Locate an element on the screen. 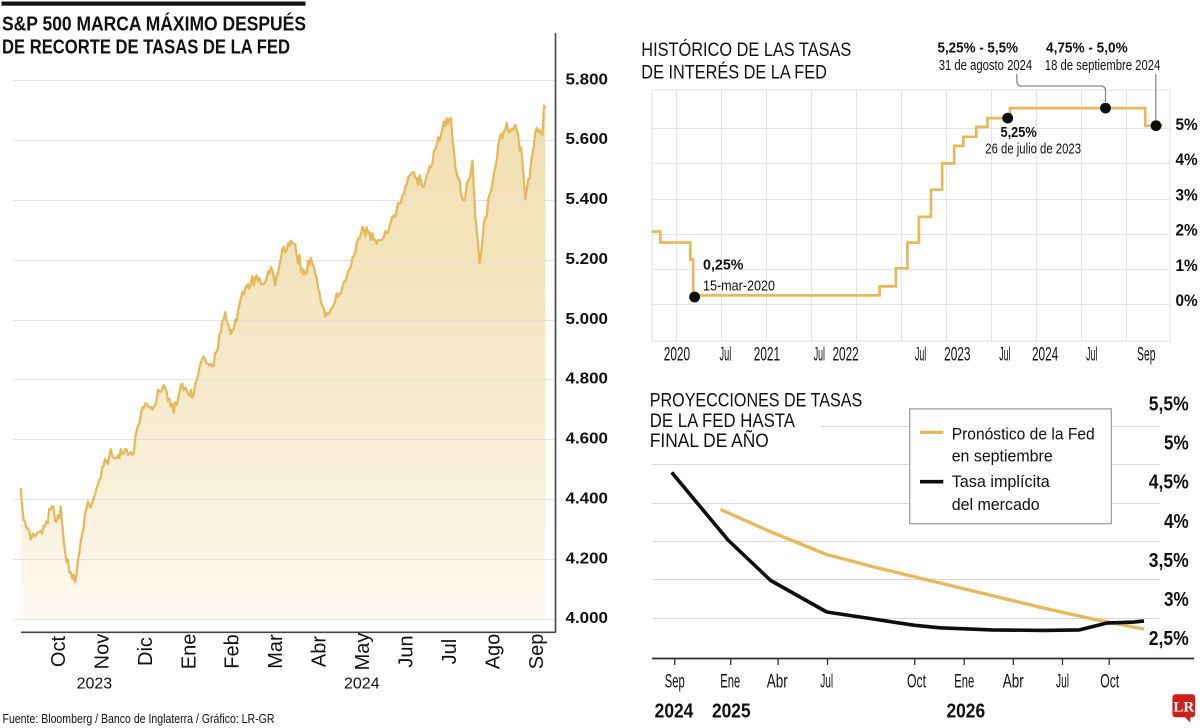 This screenshot has height=728, width=1200. svg-text: Pronóstico de la Fed is located at coordinates (1023, 434).